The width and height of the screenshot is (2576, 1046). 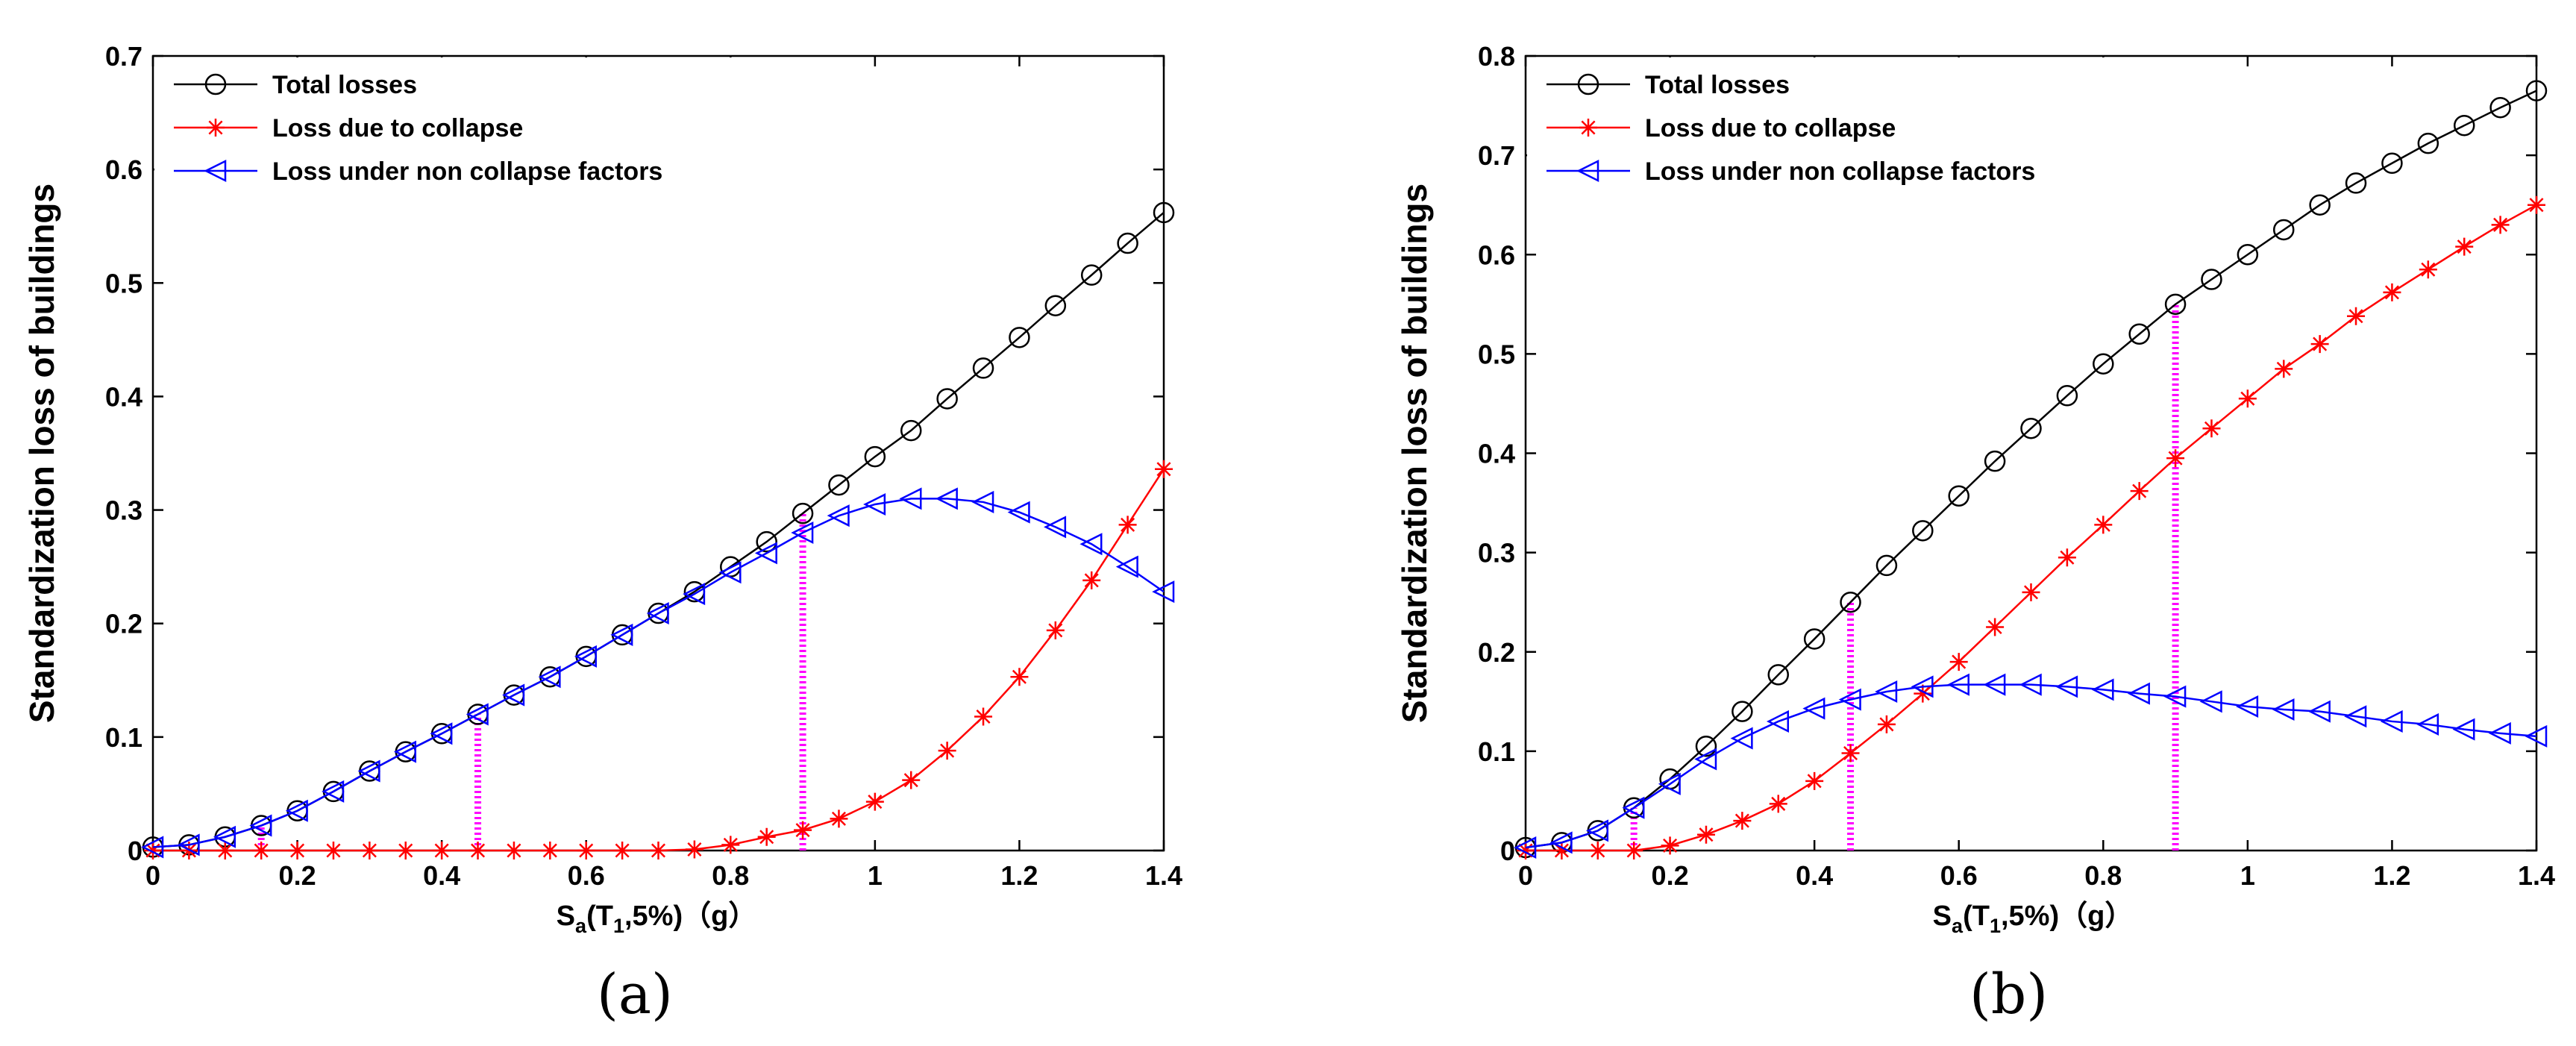 What do you see at coordinates (123, 624) in the screenshot?
I see `y-tick-label: 0.2` at bounding box center [123, 624].